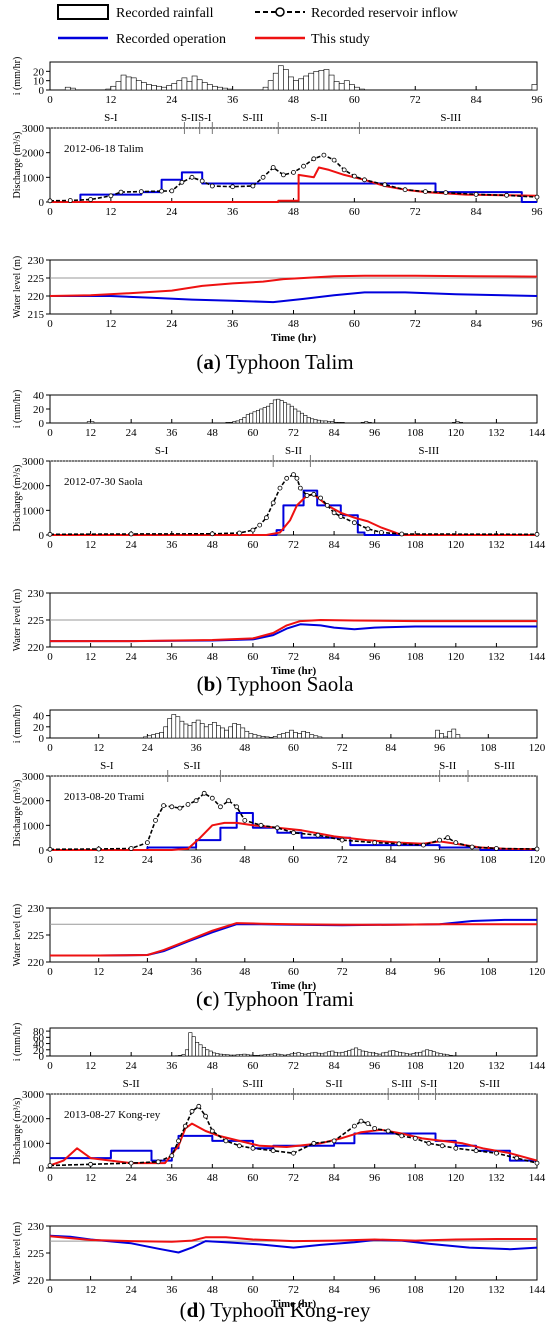 The image size is (550, 1330). I want to click on discharge-xtick-label: 84, so click(477, 212).